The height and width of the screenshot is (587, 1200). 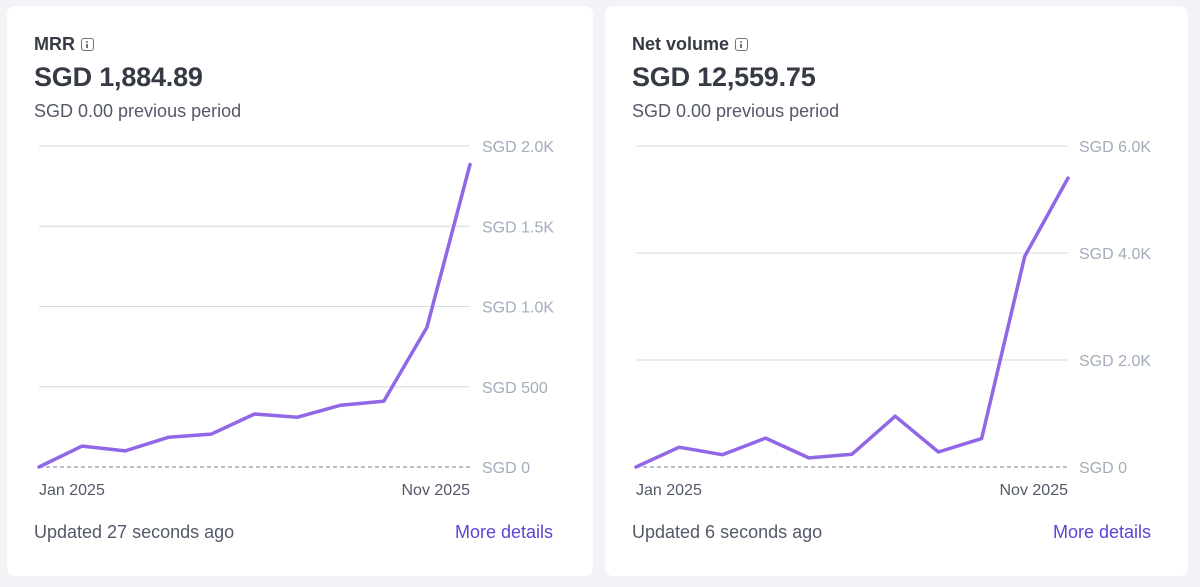 What do you see at coordinates (515, 388) in the screenshot?
I see `y-tick-label: SGD 500` at bounding box center [515, 388].